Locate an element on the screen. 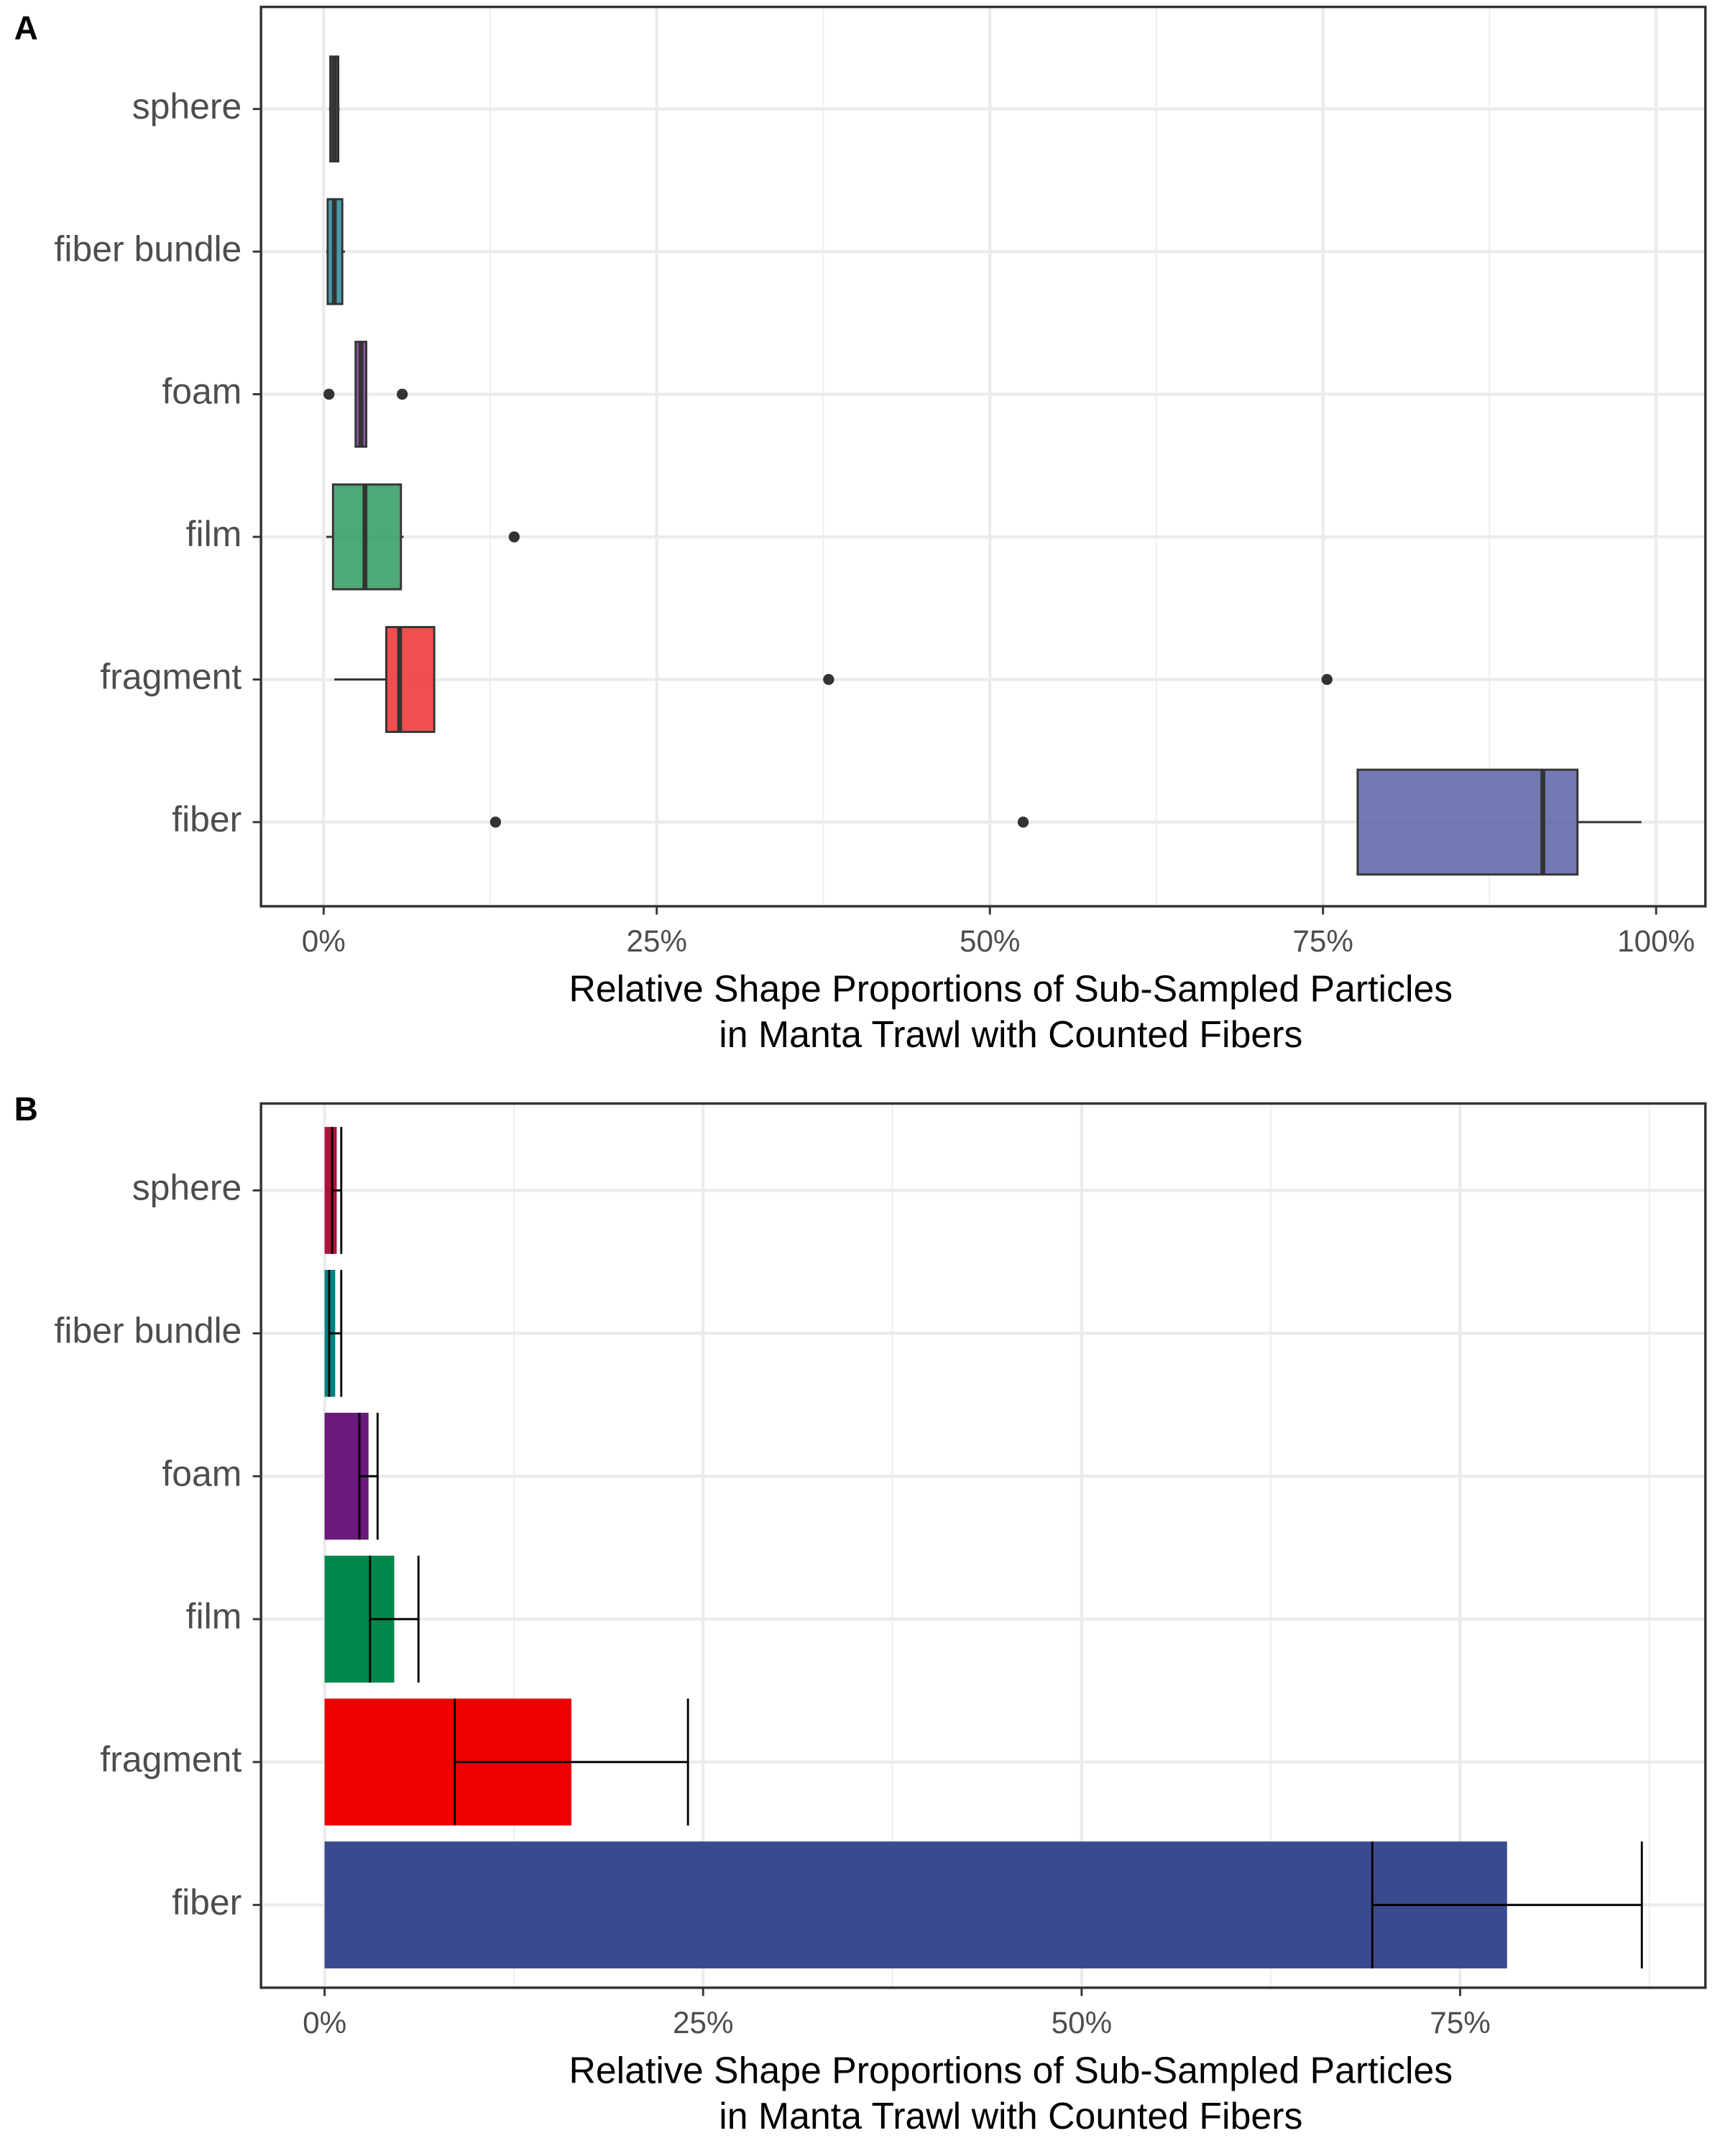  panel-label: A is located at coordinates (26, 28).